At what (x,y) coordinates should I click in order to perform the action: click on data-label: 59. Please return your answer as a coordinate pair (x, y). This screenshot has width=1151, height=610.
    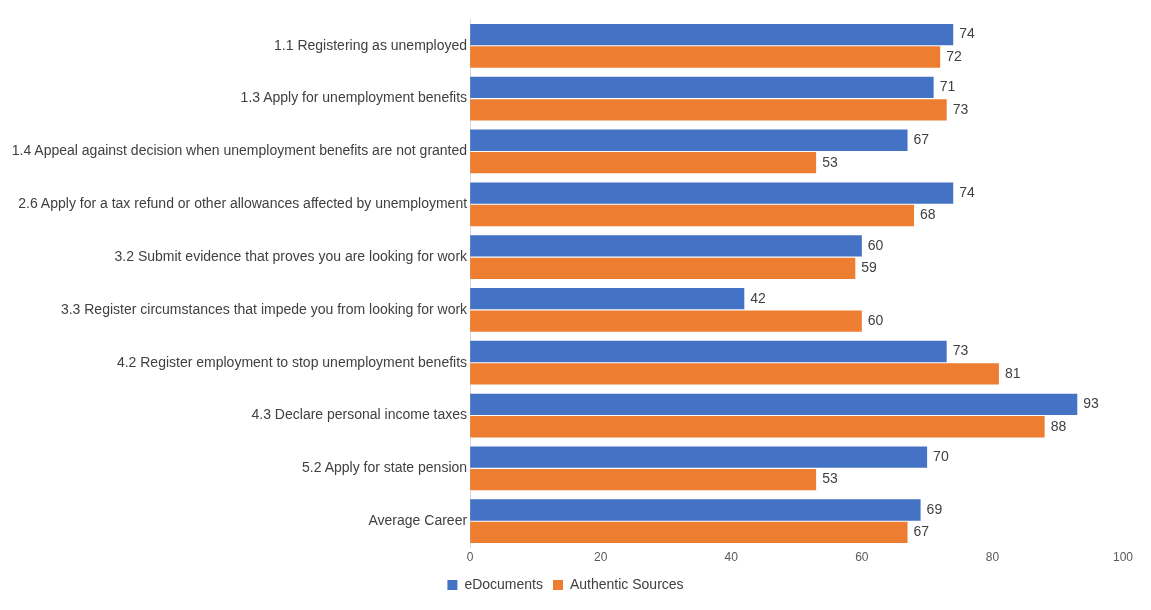
    Looking at the image, I should click on (869, 267).